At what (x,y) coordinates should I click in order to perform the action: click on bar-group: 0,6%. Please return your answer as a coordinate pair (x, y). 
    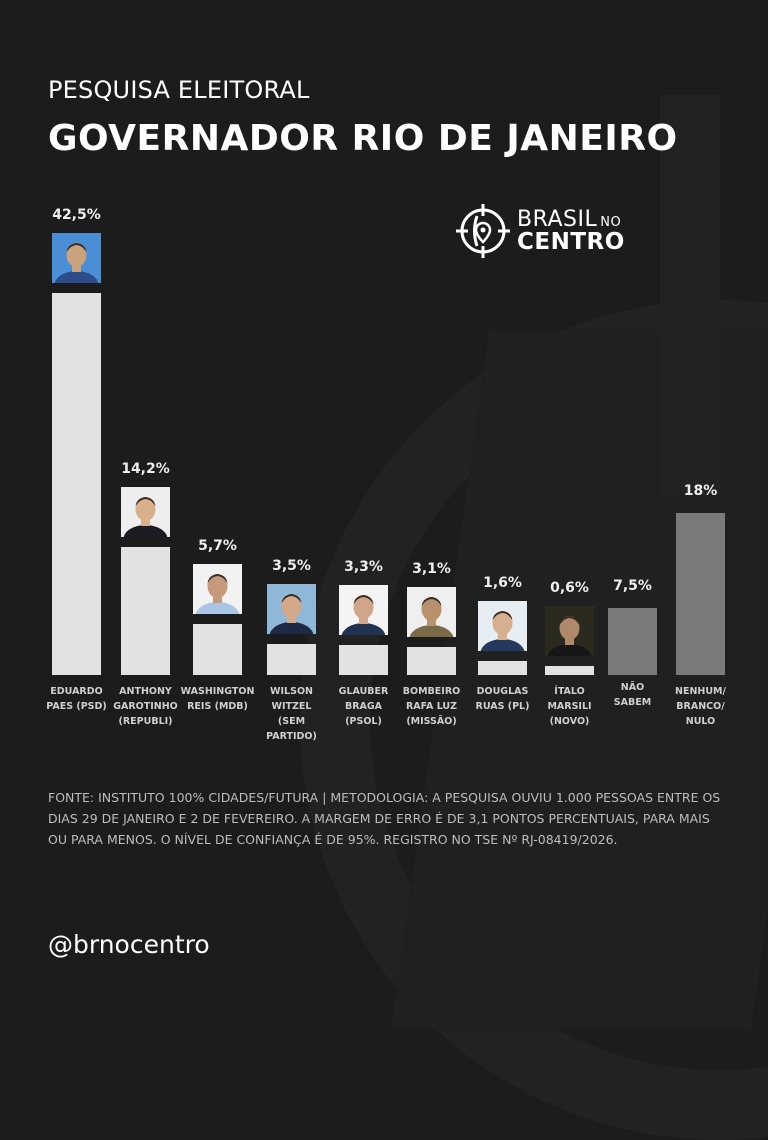
    Looking at the image, I should click on (569, 337).